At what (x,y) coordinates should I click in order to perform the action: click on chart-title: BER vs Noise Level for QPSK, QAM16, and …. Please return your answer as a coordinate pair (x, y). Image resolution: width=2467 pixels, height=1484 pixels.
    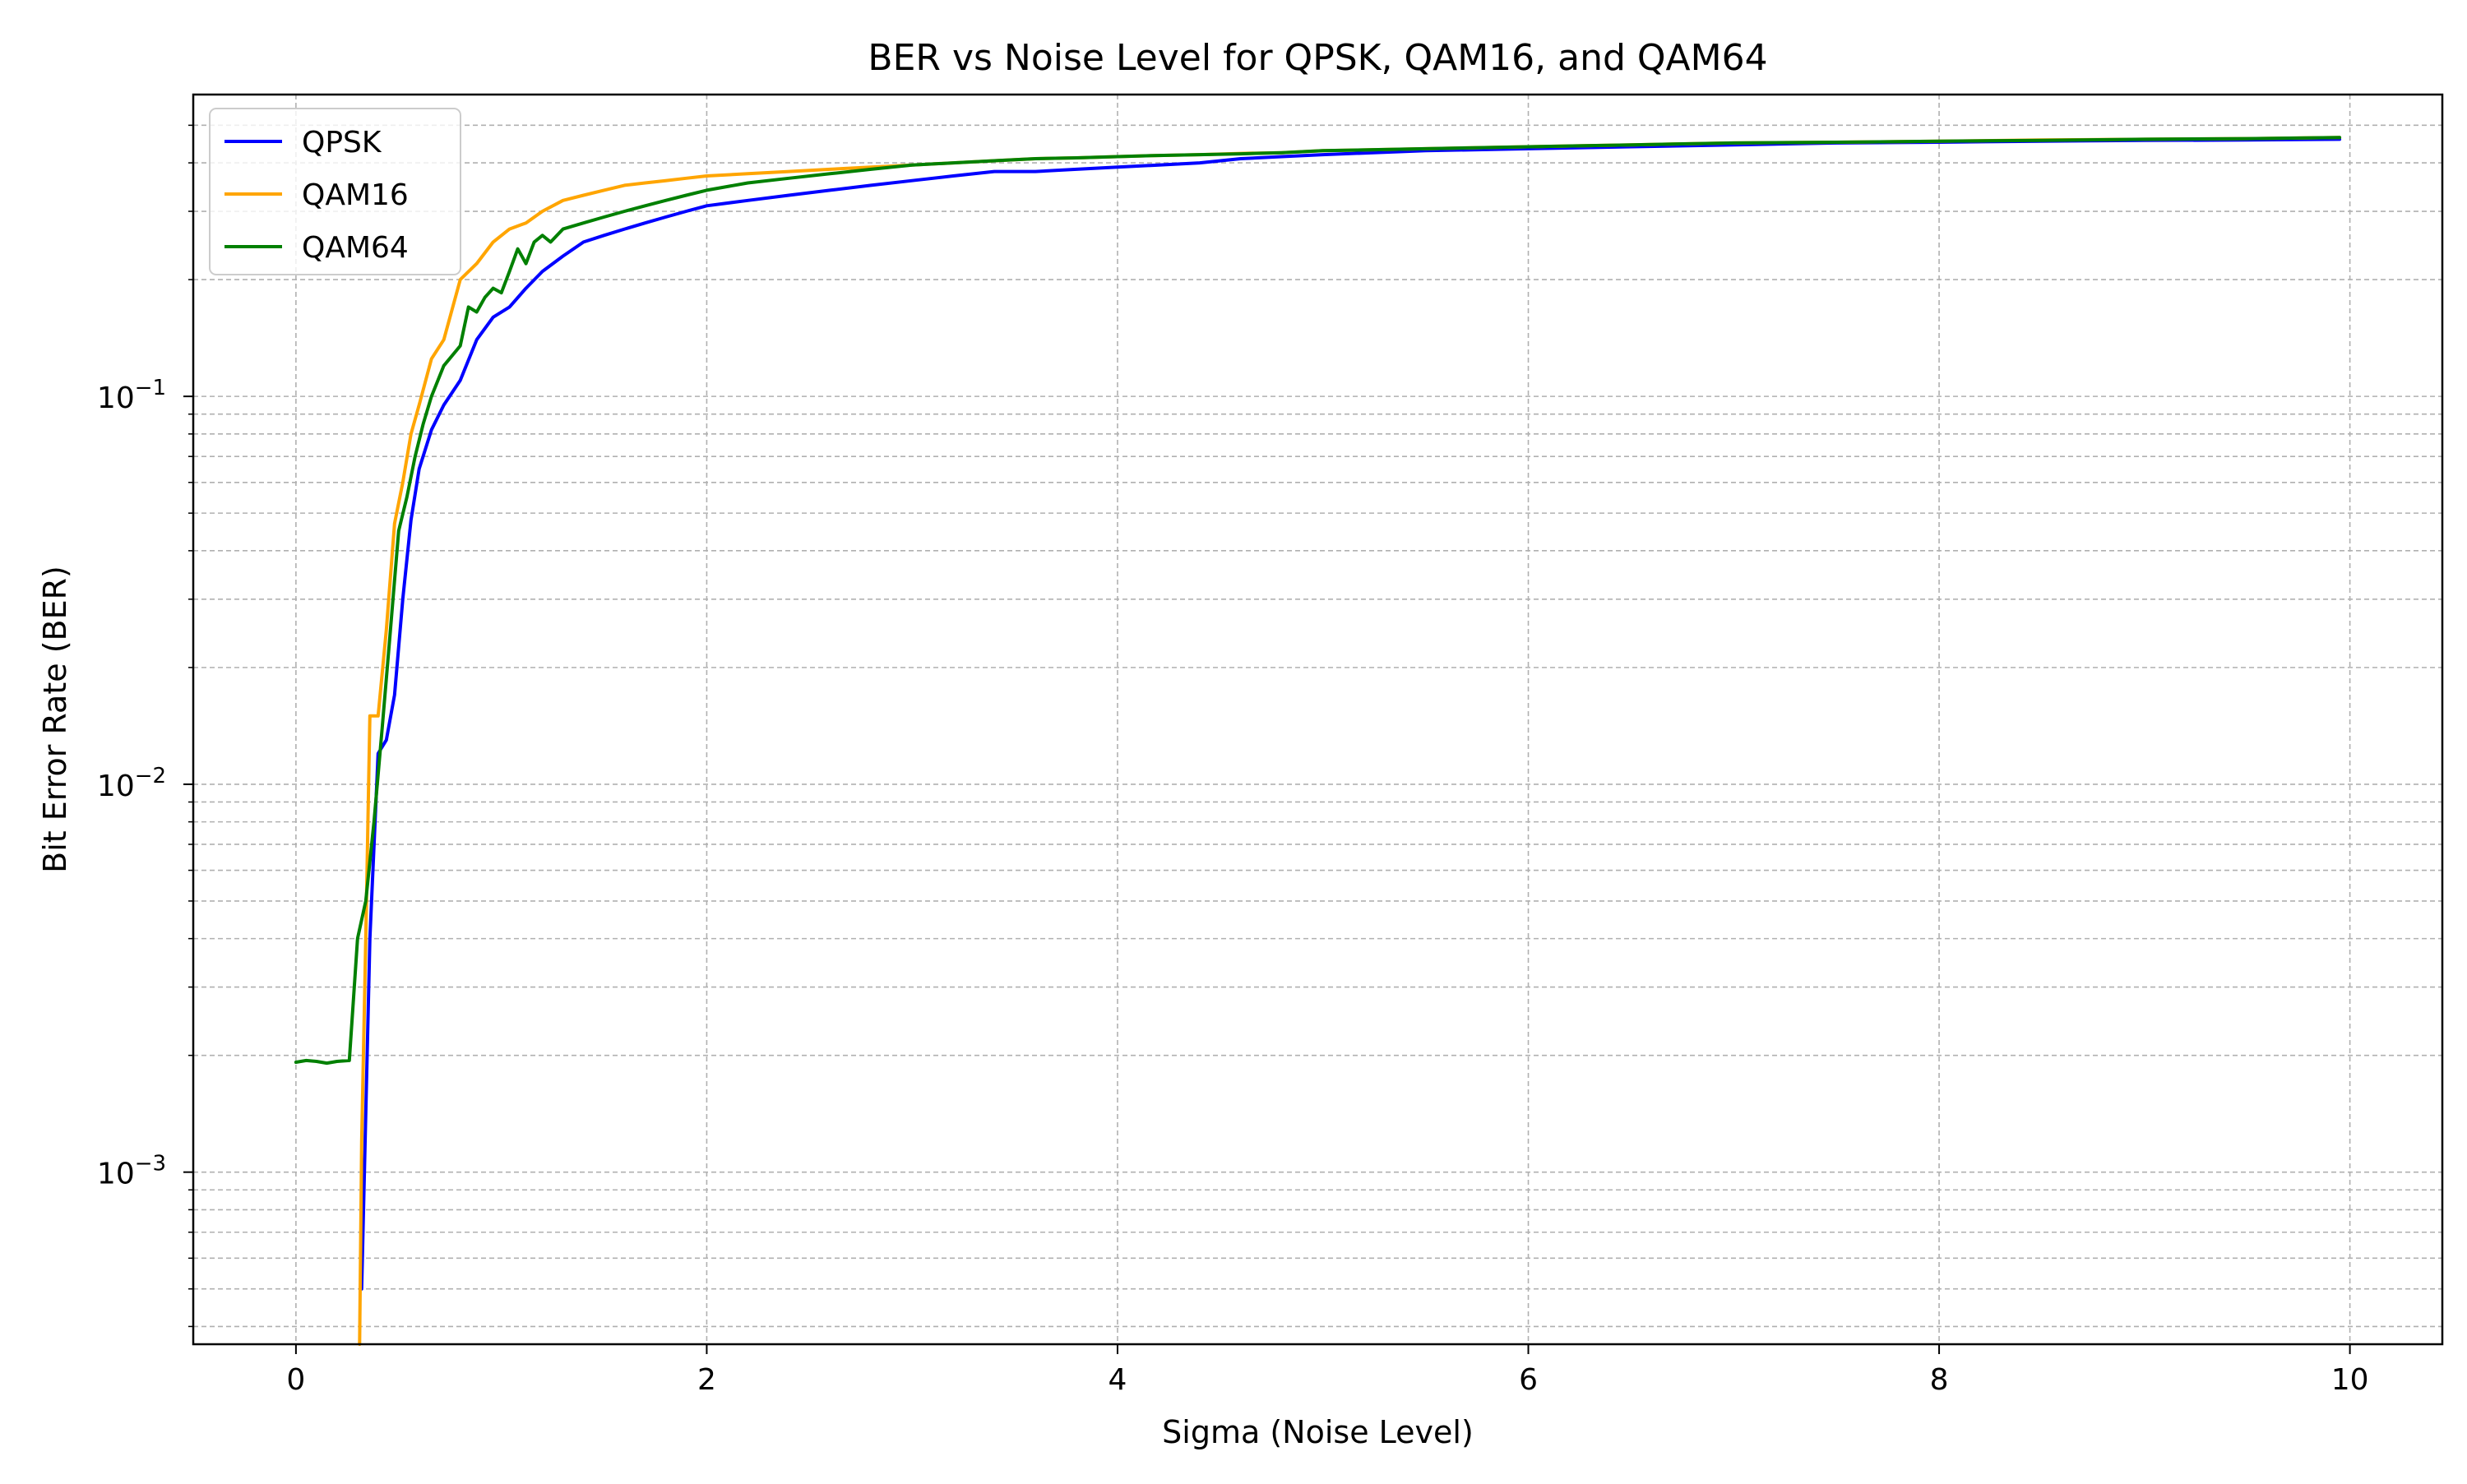
    Looking at the image, I should click on (1318, 58).